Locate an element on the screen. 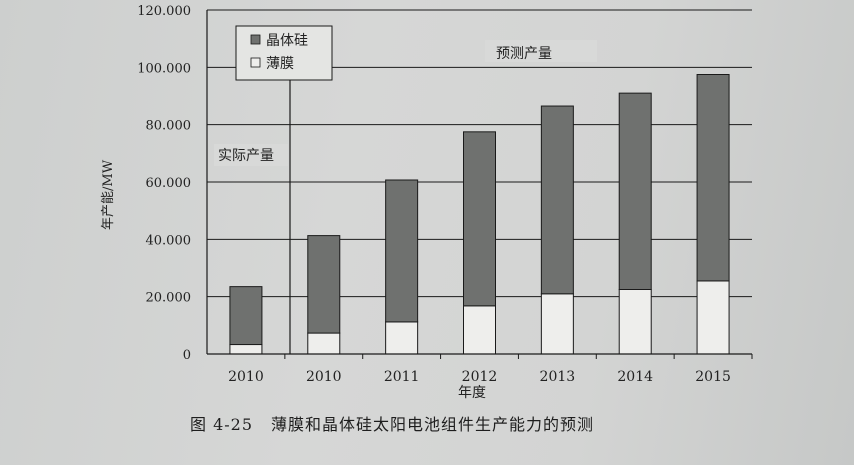 This screenshot has width=854, height=465. figure-caption: 图 4-25 薄膜和晶体硅太阳电池组件生产能力的预测 is located at coordinates (392, 423).